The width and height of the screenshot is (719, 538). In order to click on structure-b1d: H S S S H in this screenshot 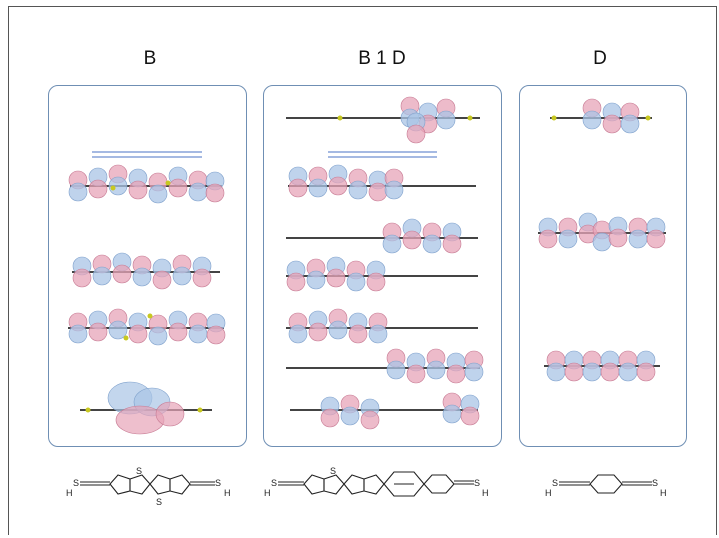, I will do `click(376, 482)`.